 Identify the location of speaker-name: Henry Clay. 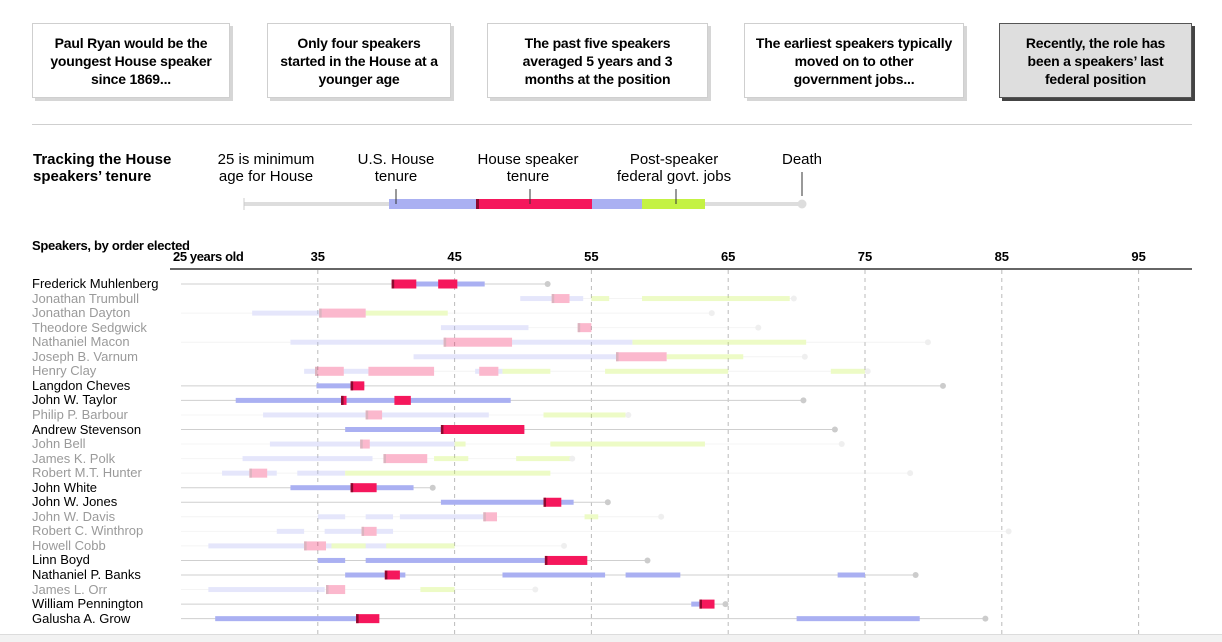
(64, 371).